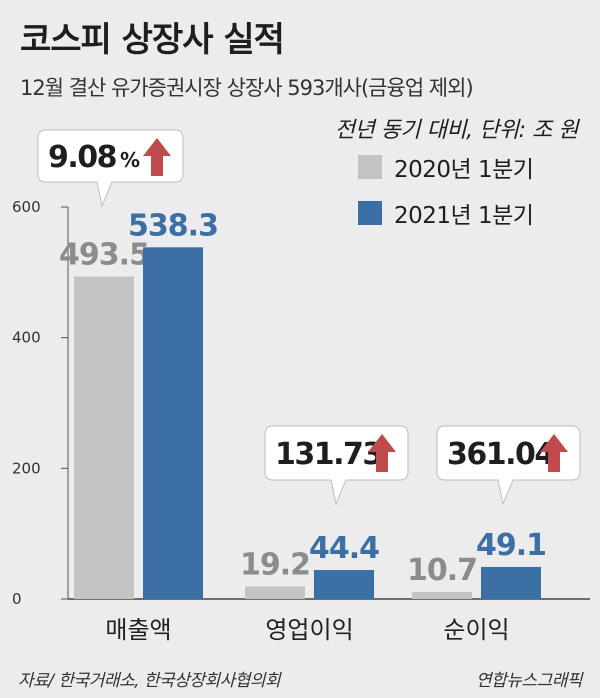 Image resolution: width=600 pixels, height=698 pixels. What do you see at coordinates (138, 630) in the screenshot?
I see `category-label-0: 매출액` at bounding box center [138, 630].